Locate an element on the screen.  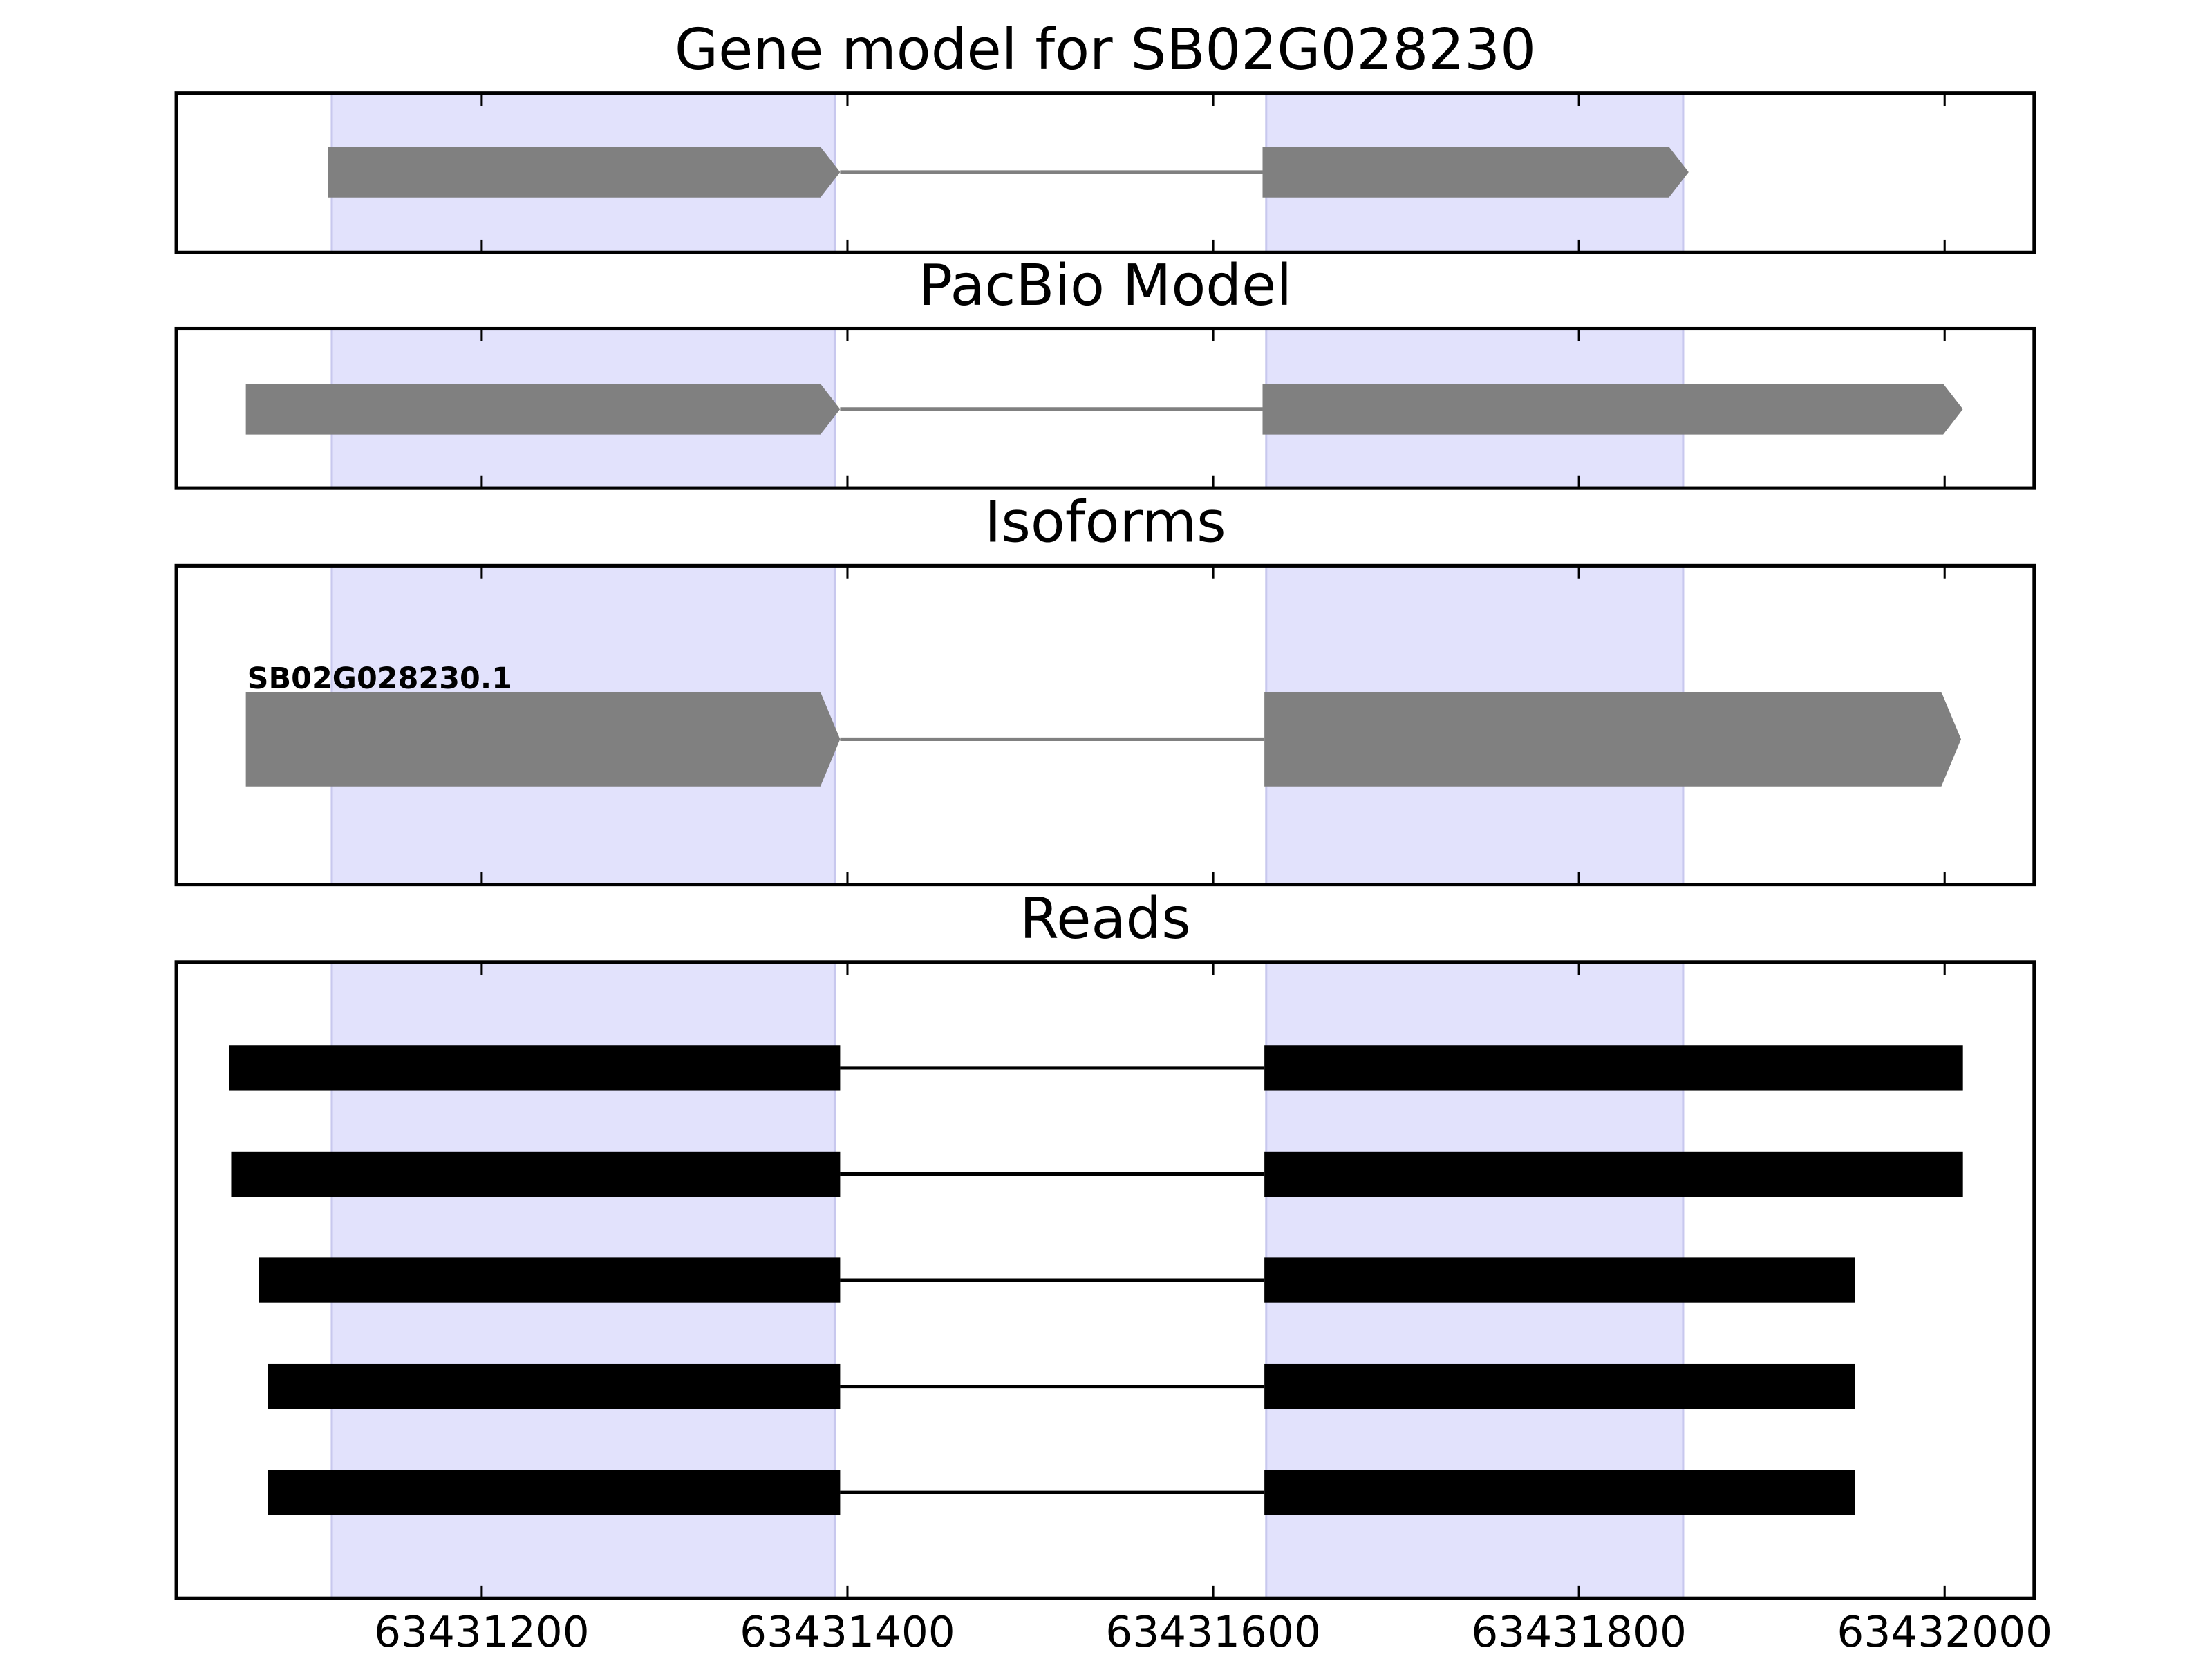
isoform-label: SB02G028230.1 is located at coordinates (379, 679).